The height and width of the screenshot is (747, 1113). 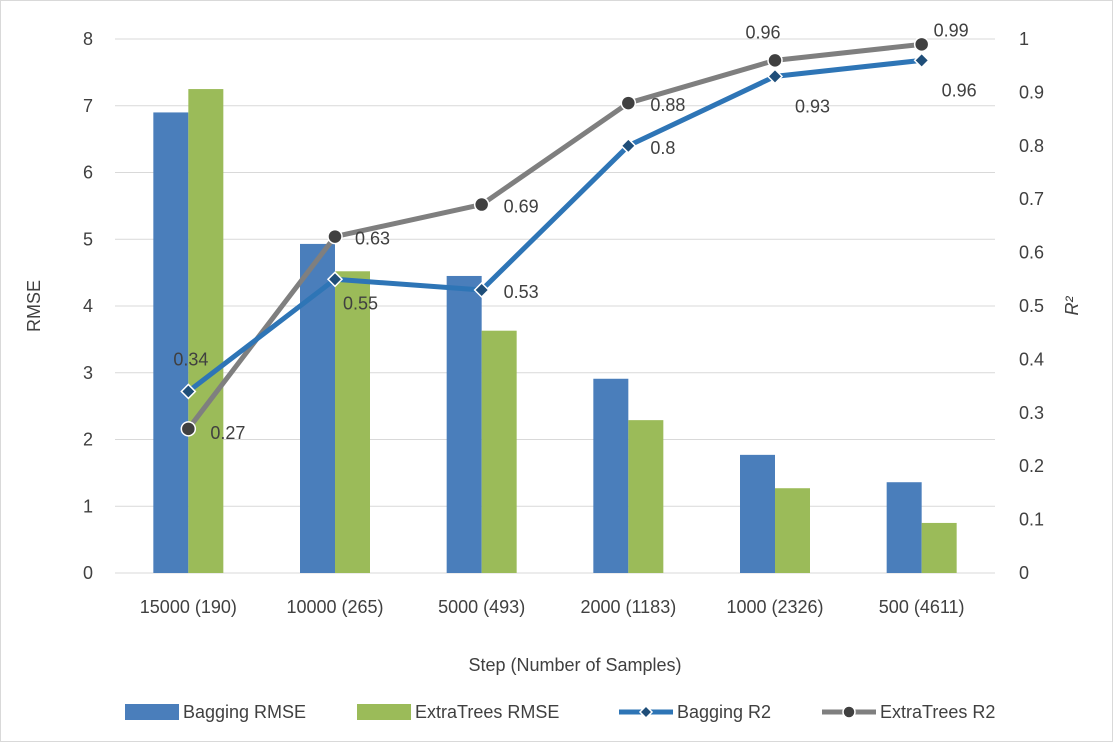 What do you see at coordinates (937, 712) in the screenshot?
I see `legend-label: ExtraTrees R2` at bounding box center [937, 712].